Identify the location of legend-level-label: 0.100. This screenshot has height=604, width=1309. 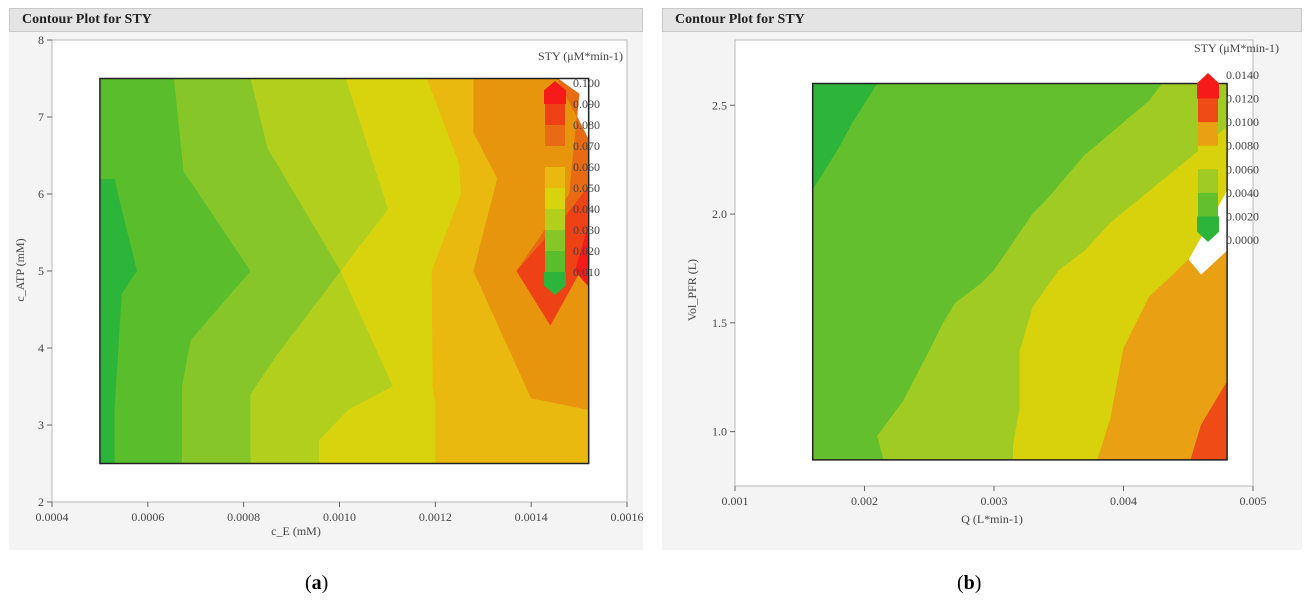
(586, 83).